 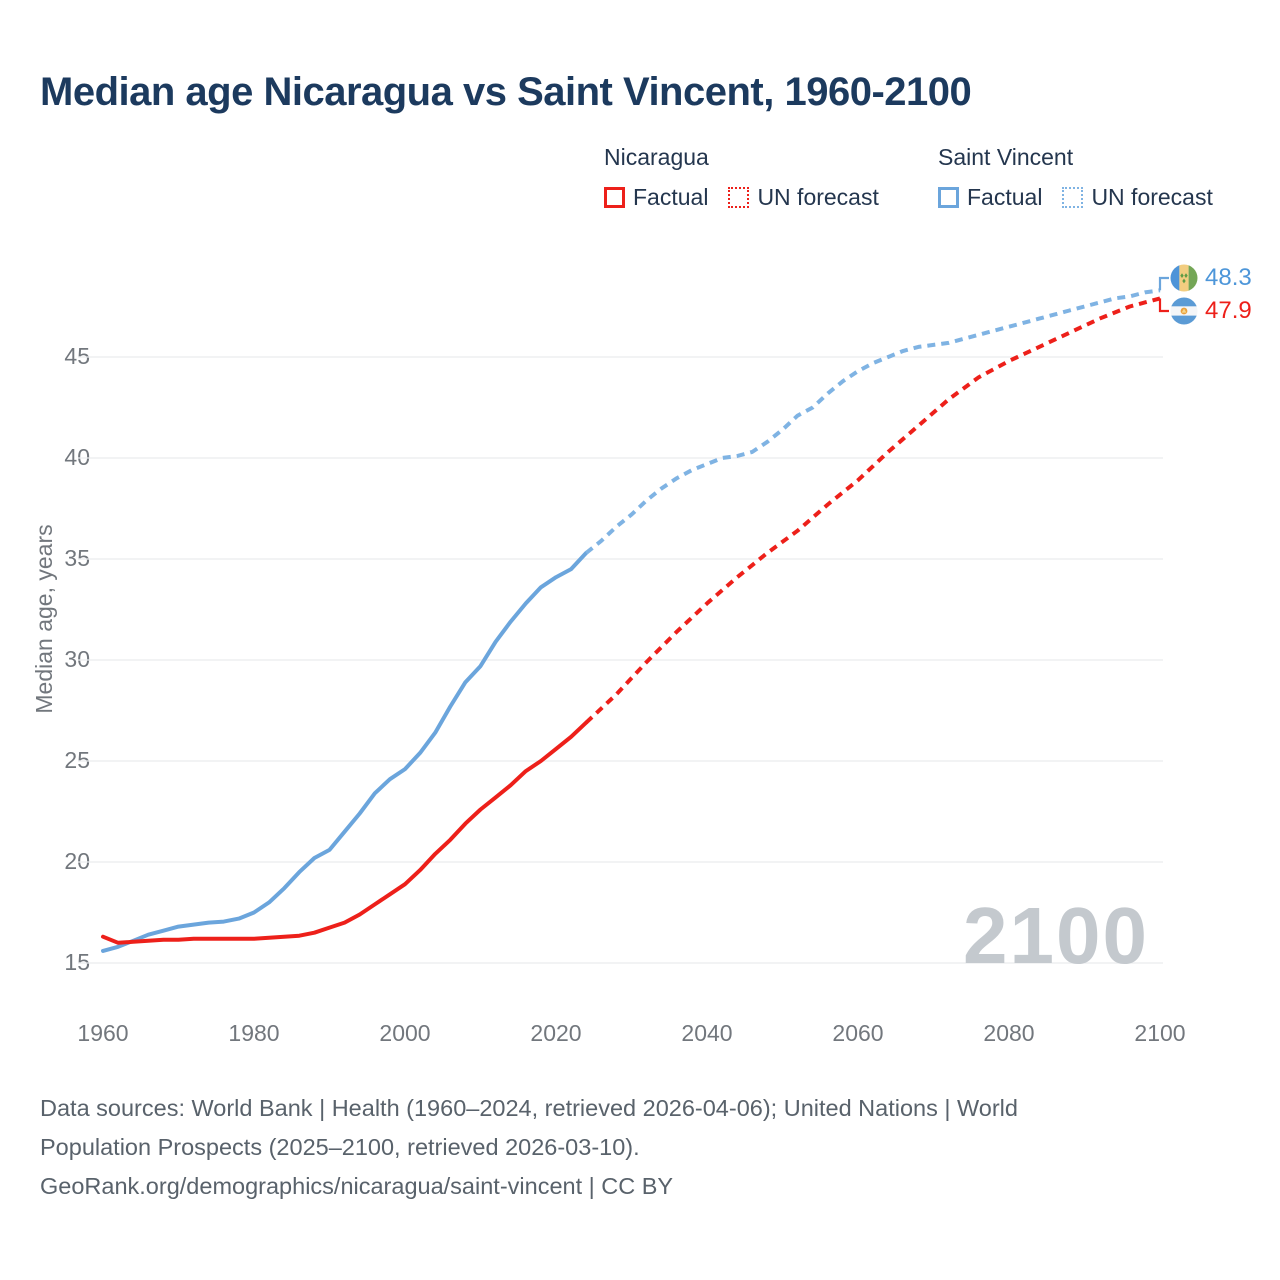 I want to click on y-tick-label: 35, so click(x=77, y=558).